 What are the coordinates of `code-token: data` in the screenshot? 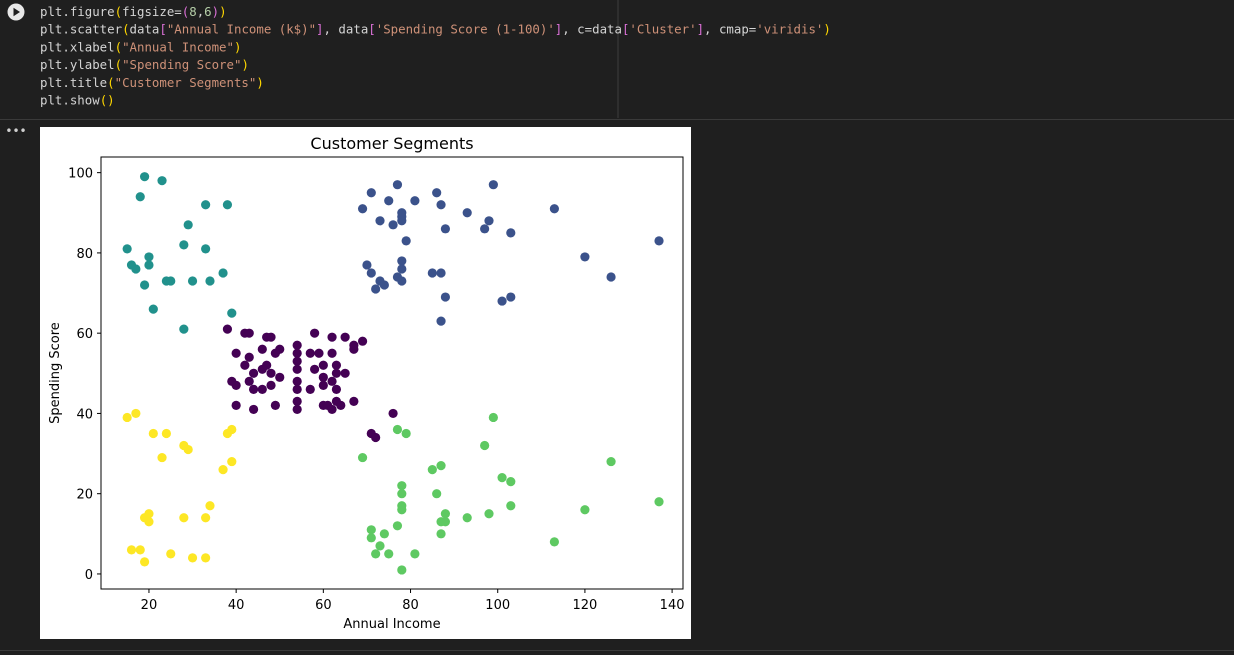 It's located at (145, 29).